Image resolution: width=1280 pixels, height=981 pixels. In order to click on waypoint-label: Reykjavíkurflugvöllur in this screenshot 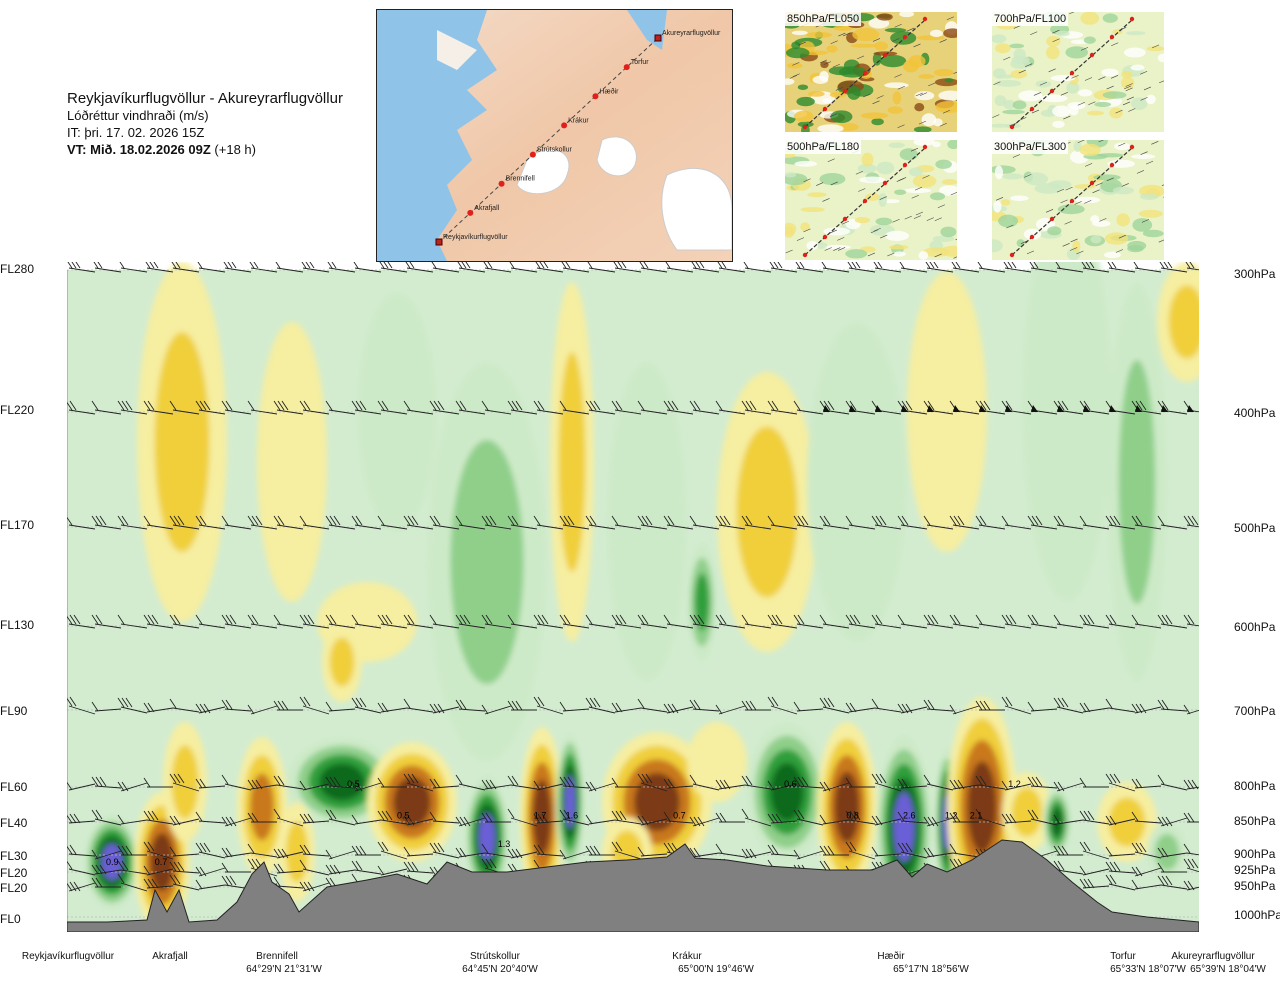, I will do `click(475, 237)`.